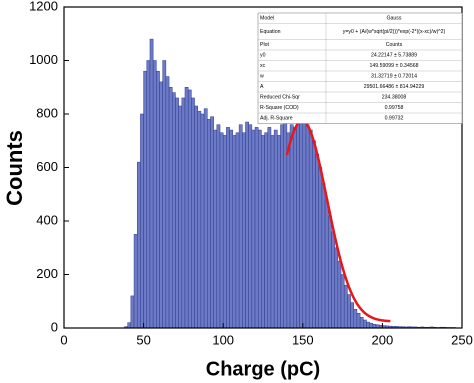  Describe the element at coordinates (394, 56) in the screenshot. I see `table-value: 24.22147 ± 5.73889` at that location.